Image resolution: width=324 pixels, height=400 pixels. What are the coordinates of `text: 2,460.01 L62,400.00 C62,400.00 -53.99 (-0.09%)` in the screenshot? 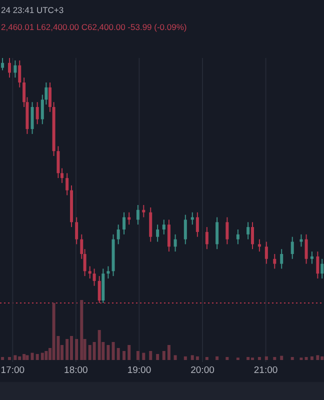 It's located at (94, 27).